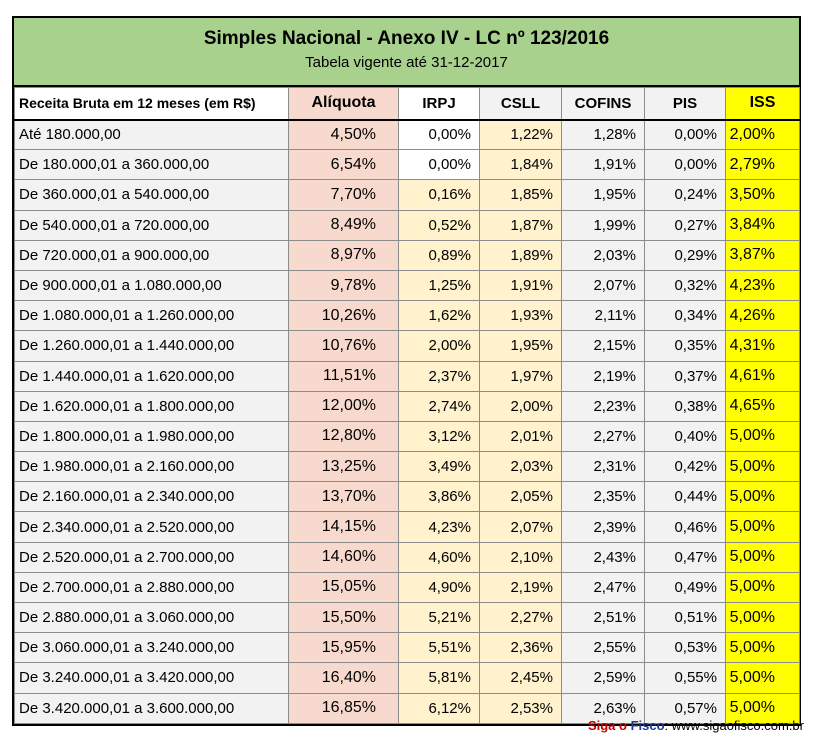 This screenshot has height=740, width=816. Describe the element at coordinates (603, 346) in the screenshot. I see `cell-cofins: 2,15%` at that location.